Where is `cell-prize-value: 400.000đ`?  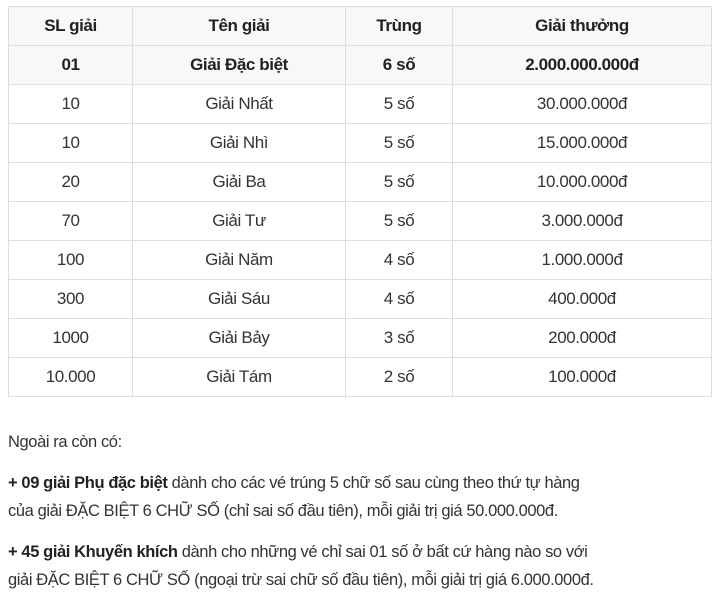 cell-prize-value: 400.000đ is located at coordinates (582, 299).